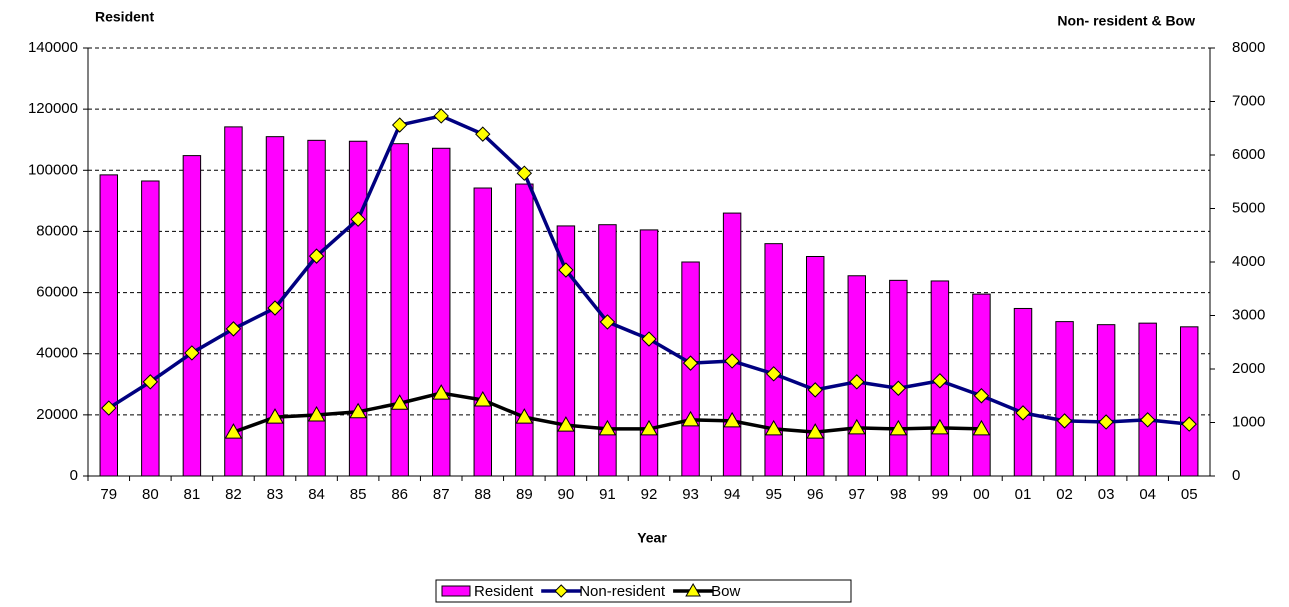  What do you see at coordinates (53, 169) in the screenshot?
I see `y-tick-label: 100000` at bounding box center [53, 169].